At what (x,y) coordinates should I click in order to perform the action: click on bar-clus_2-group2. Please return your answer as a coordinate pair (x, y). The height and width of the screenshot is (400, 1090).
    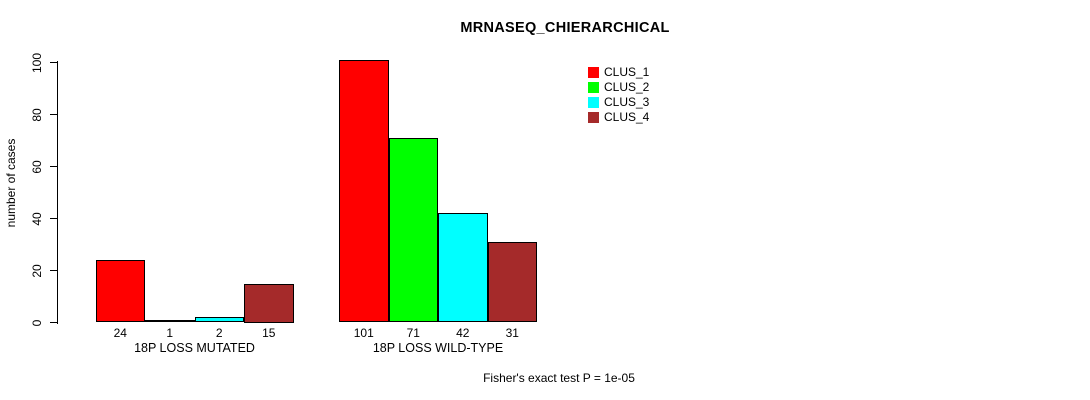
    Looking at the image, I should click on (413, 230).